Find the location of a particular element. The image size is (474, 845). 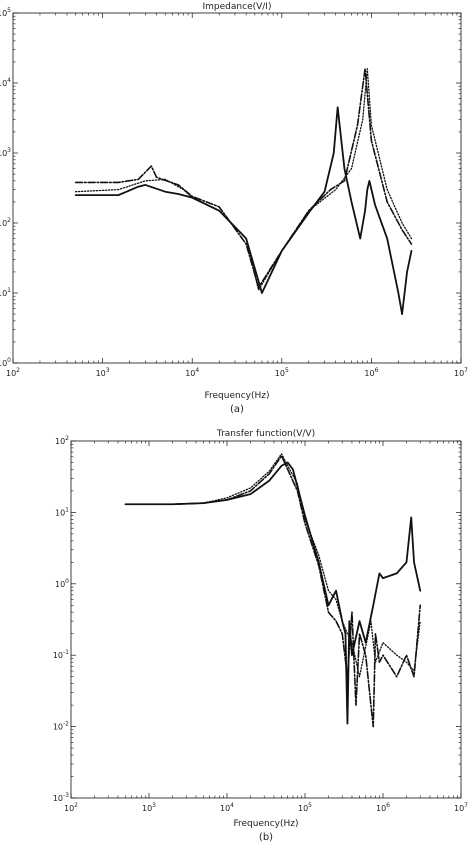

y-tick-label: 10³ is located at coordinates (5, 152).